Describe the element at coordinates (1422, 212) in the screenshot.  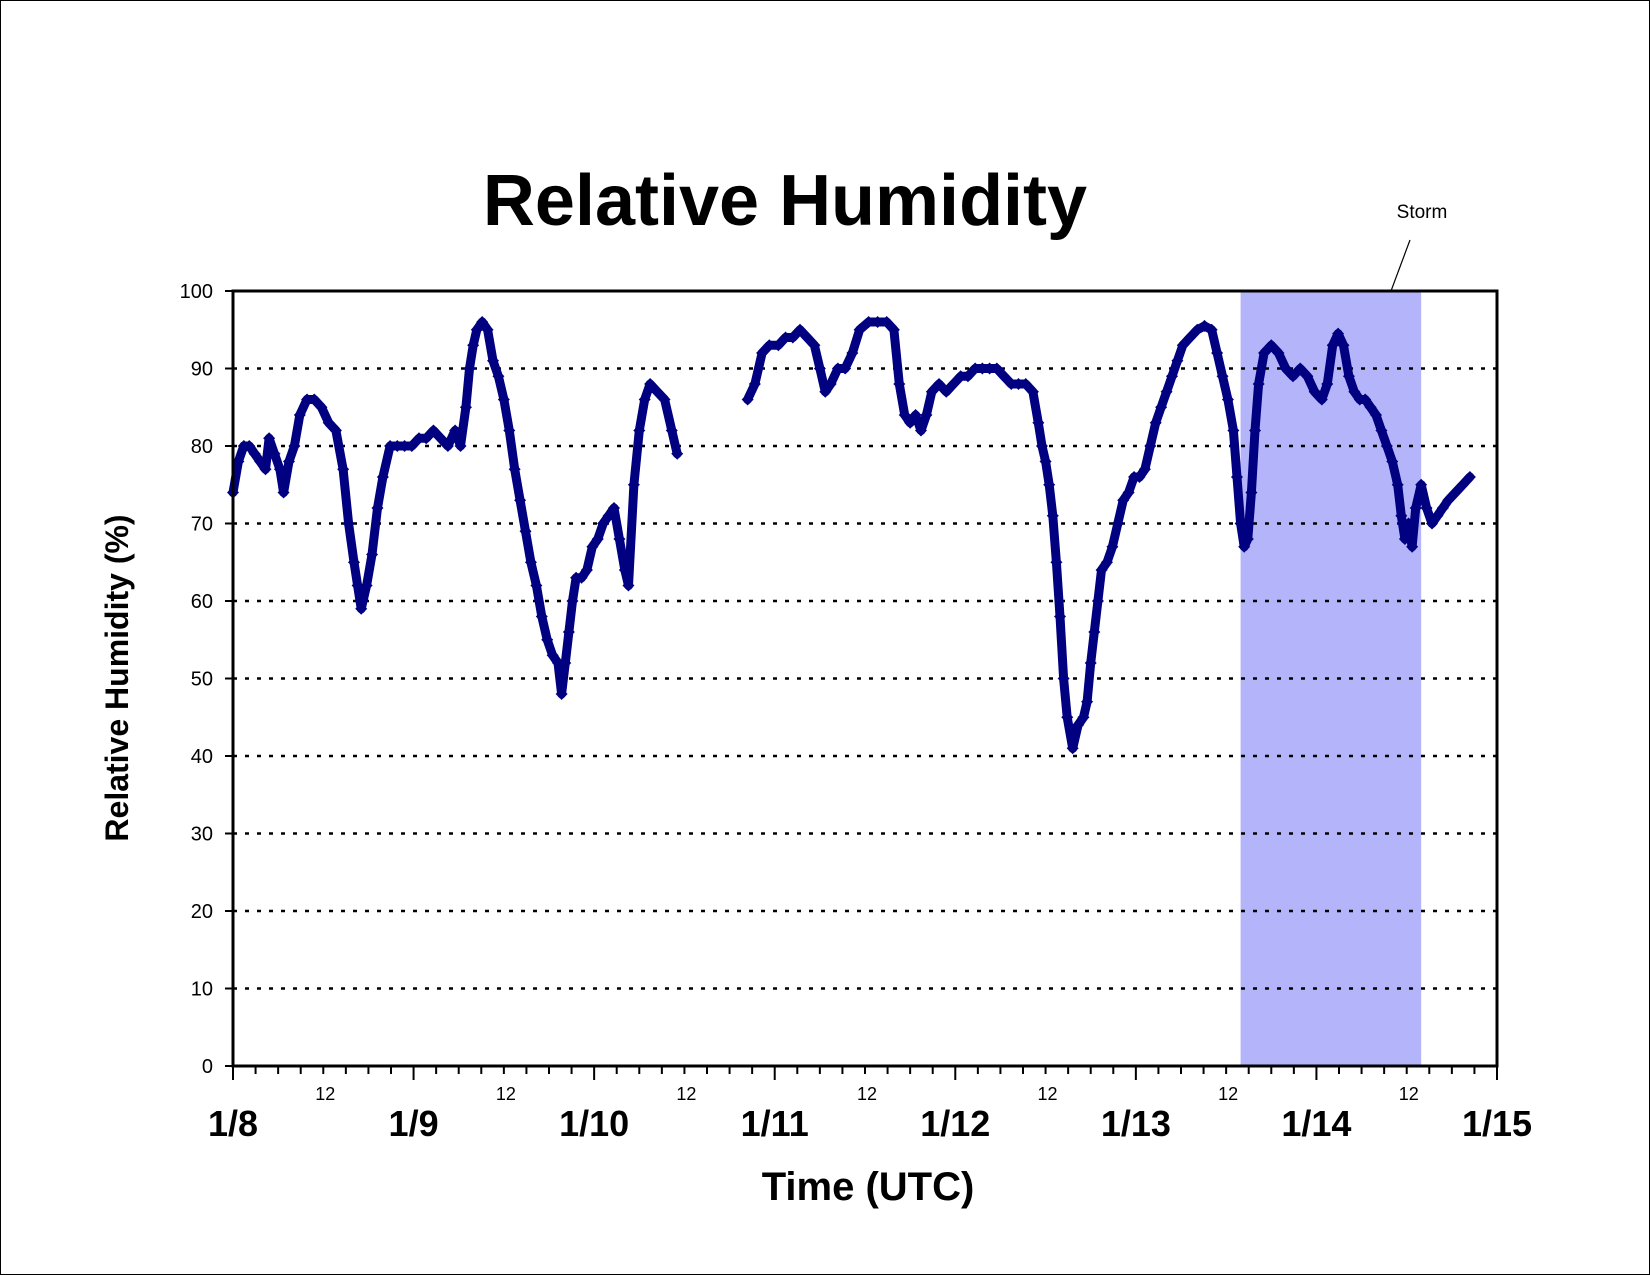
I see `storm-label: Storm` at that location.